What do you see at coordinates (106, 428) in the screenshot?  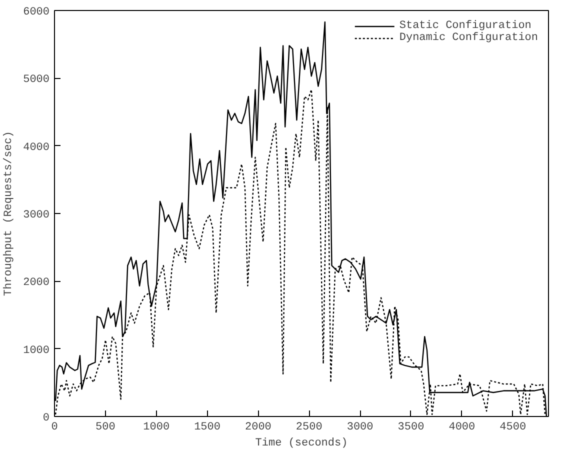 I see `x-tick-label: 500` at bounding box center [106, 428].